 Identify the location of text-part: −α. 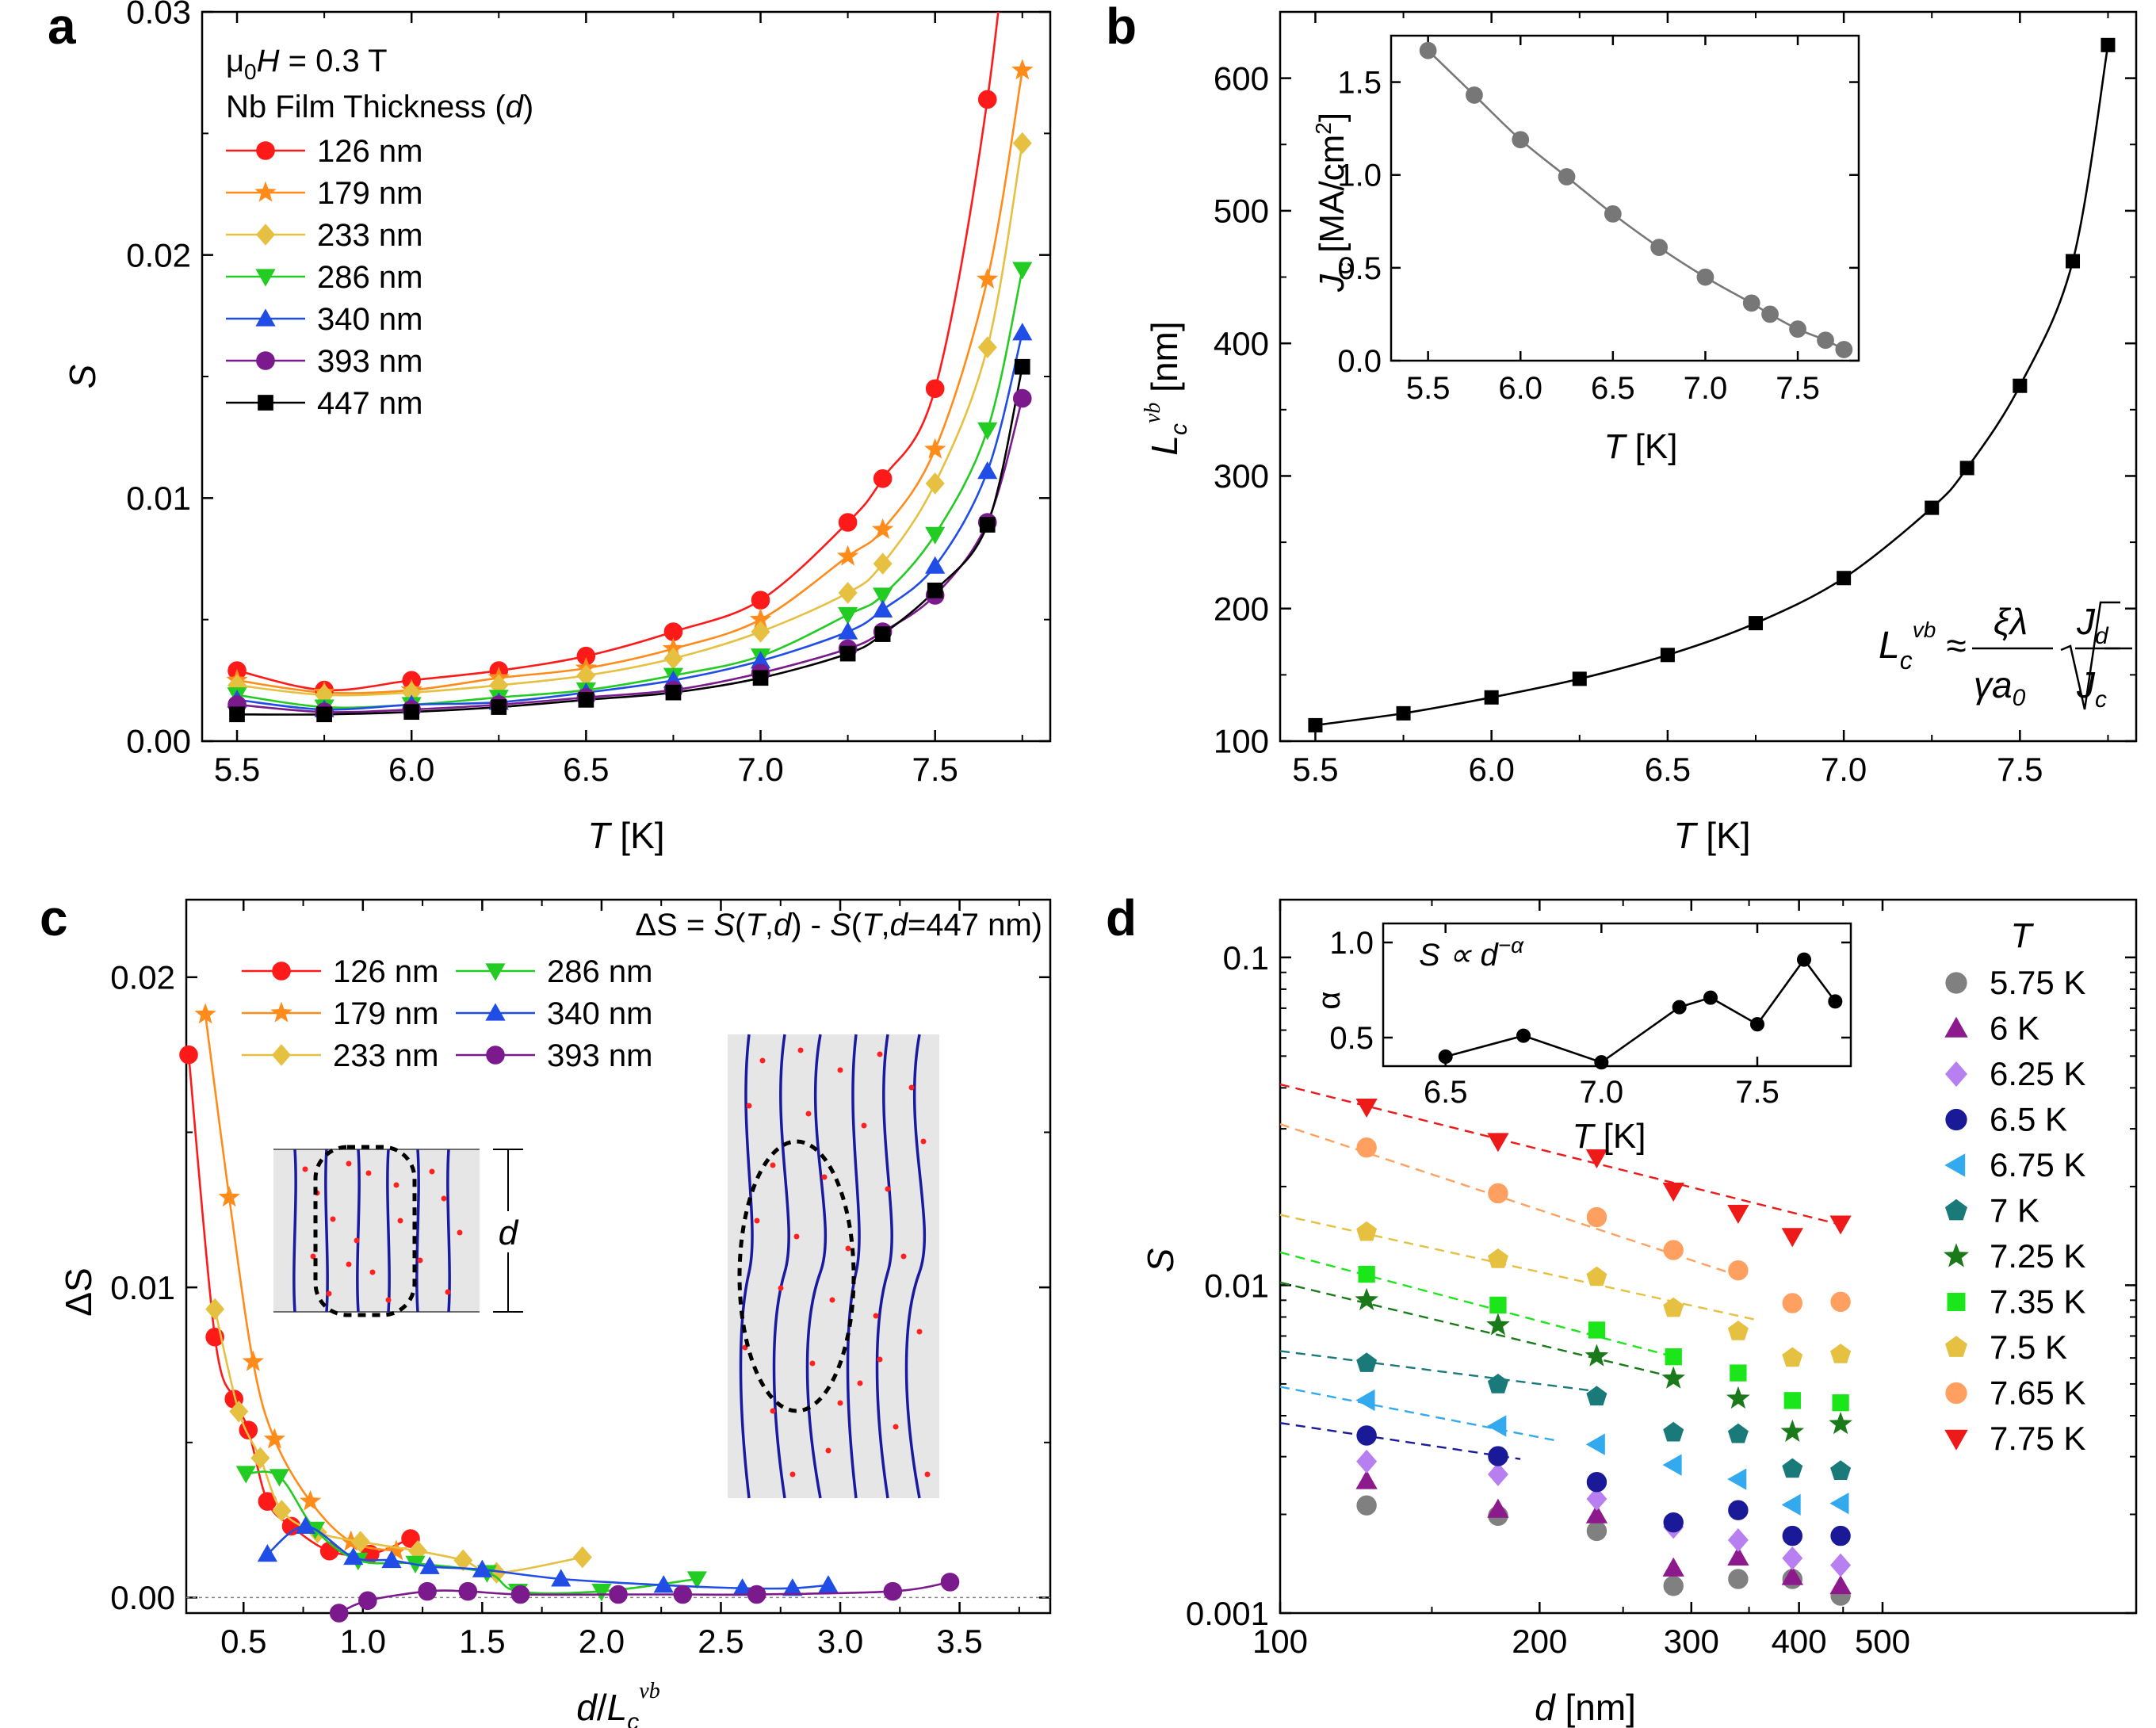
(1511, 946).